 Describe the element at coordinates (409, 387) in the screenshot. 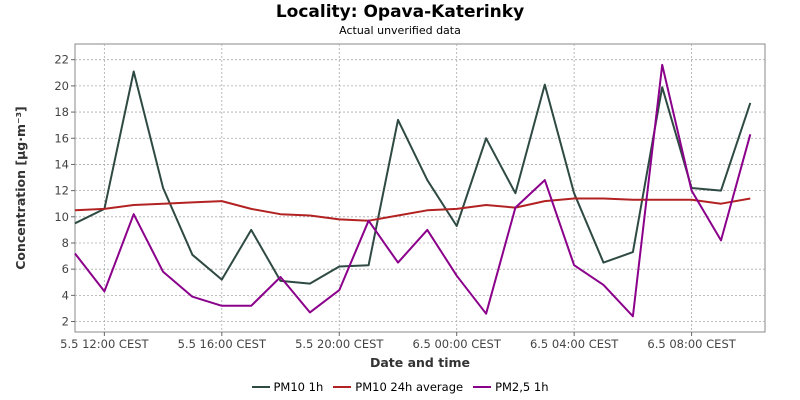

I see `legend-label: PM10 24h average` at that location.